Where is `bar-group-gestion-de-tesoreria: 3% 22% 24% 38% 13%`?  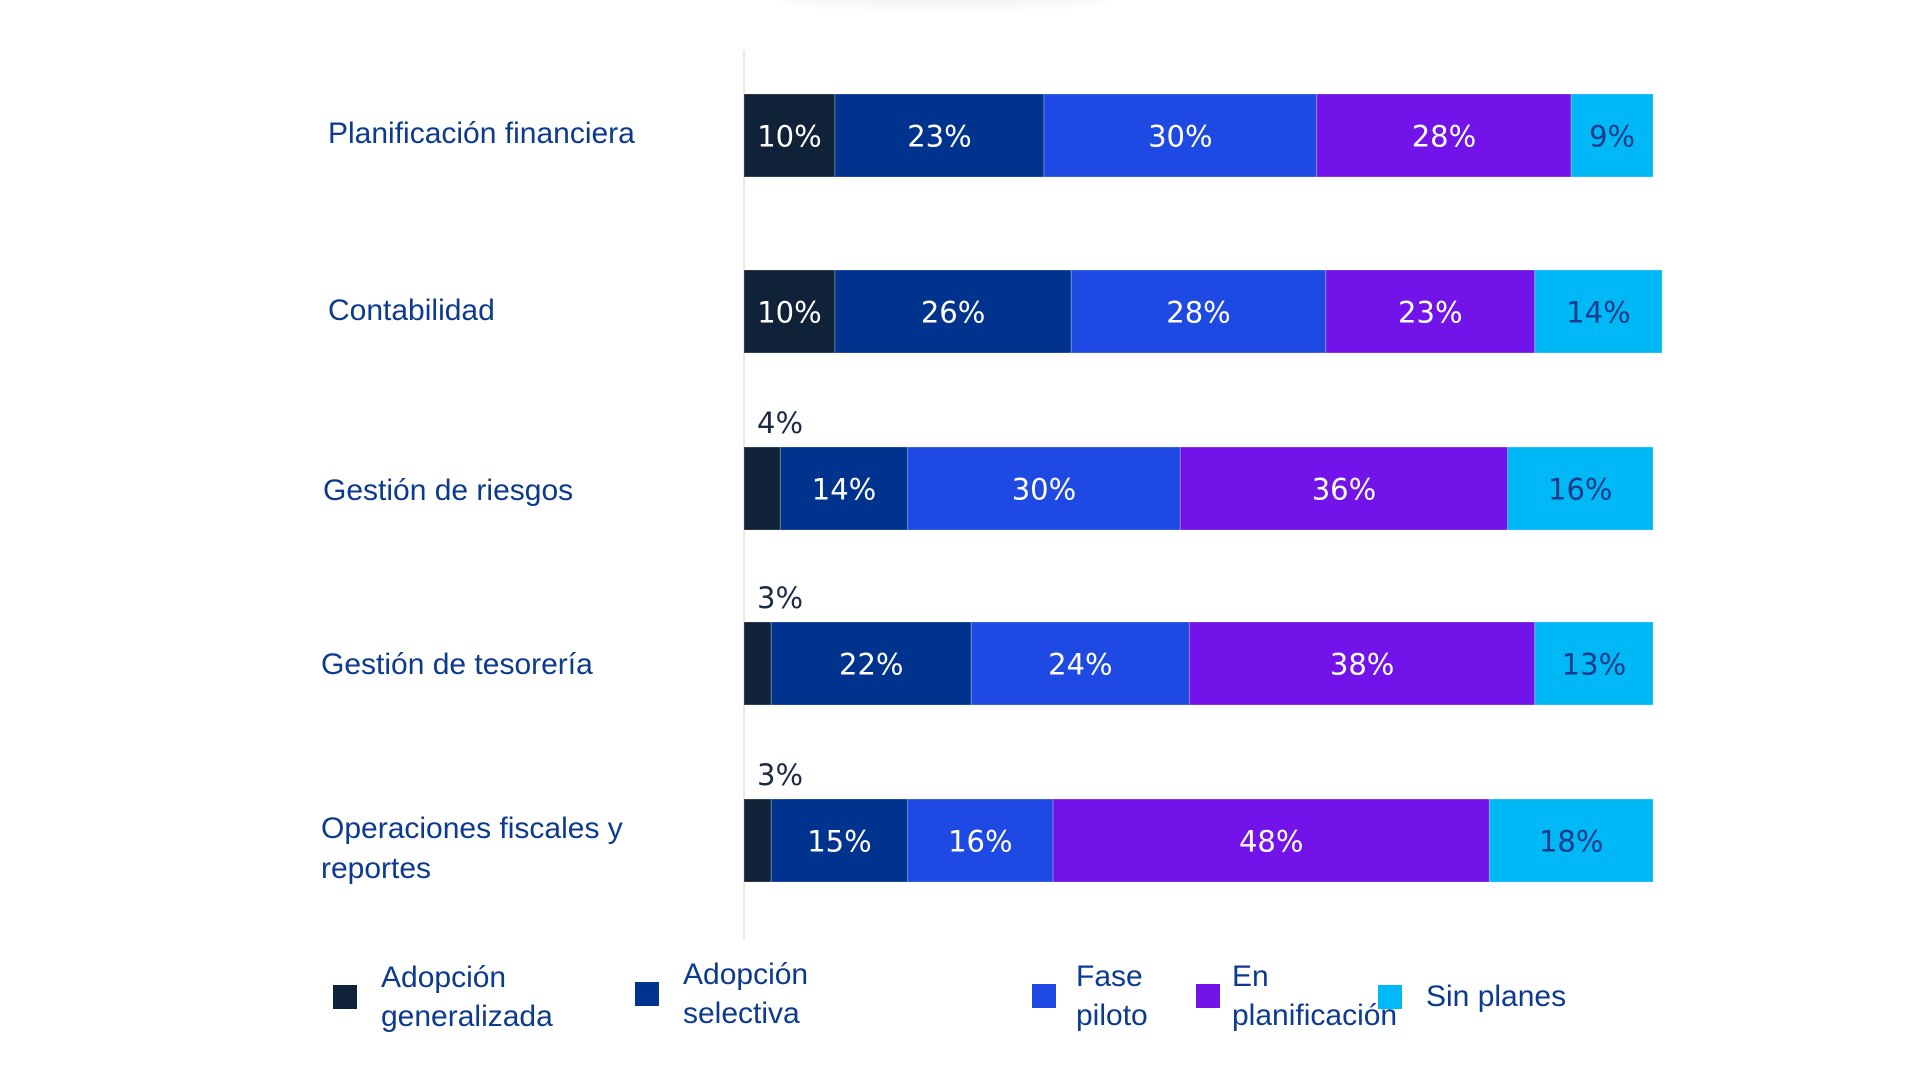 bar-group-gestion-de-tesoreria: 3% 22% 24% 38% 13% is located at coordinates (1198, 643).